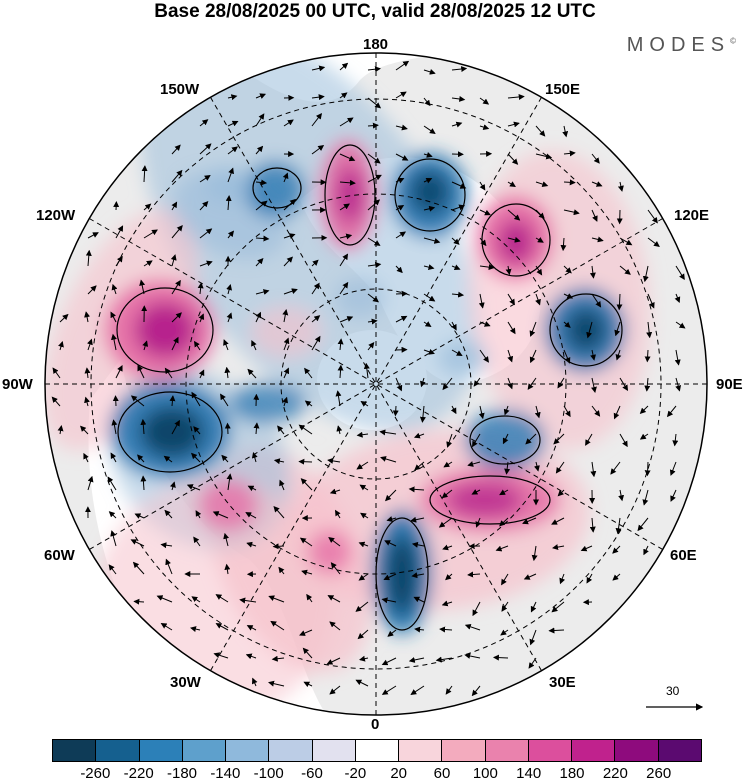 This screenshot has height=783, width=750. What do you see at coordinates (59, 555) in the screenshot?
I see `lon-label-60w: 60W` at bounding box center [59, 555].